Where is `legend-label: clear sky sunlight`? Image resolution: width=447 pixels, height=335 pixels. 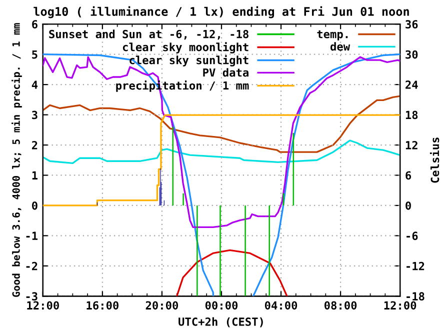 legend-label: clear sky sunlight is located at coordinates (189, 60).